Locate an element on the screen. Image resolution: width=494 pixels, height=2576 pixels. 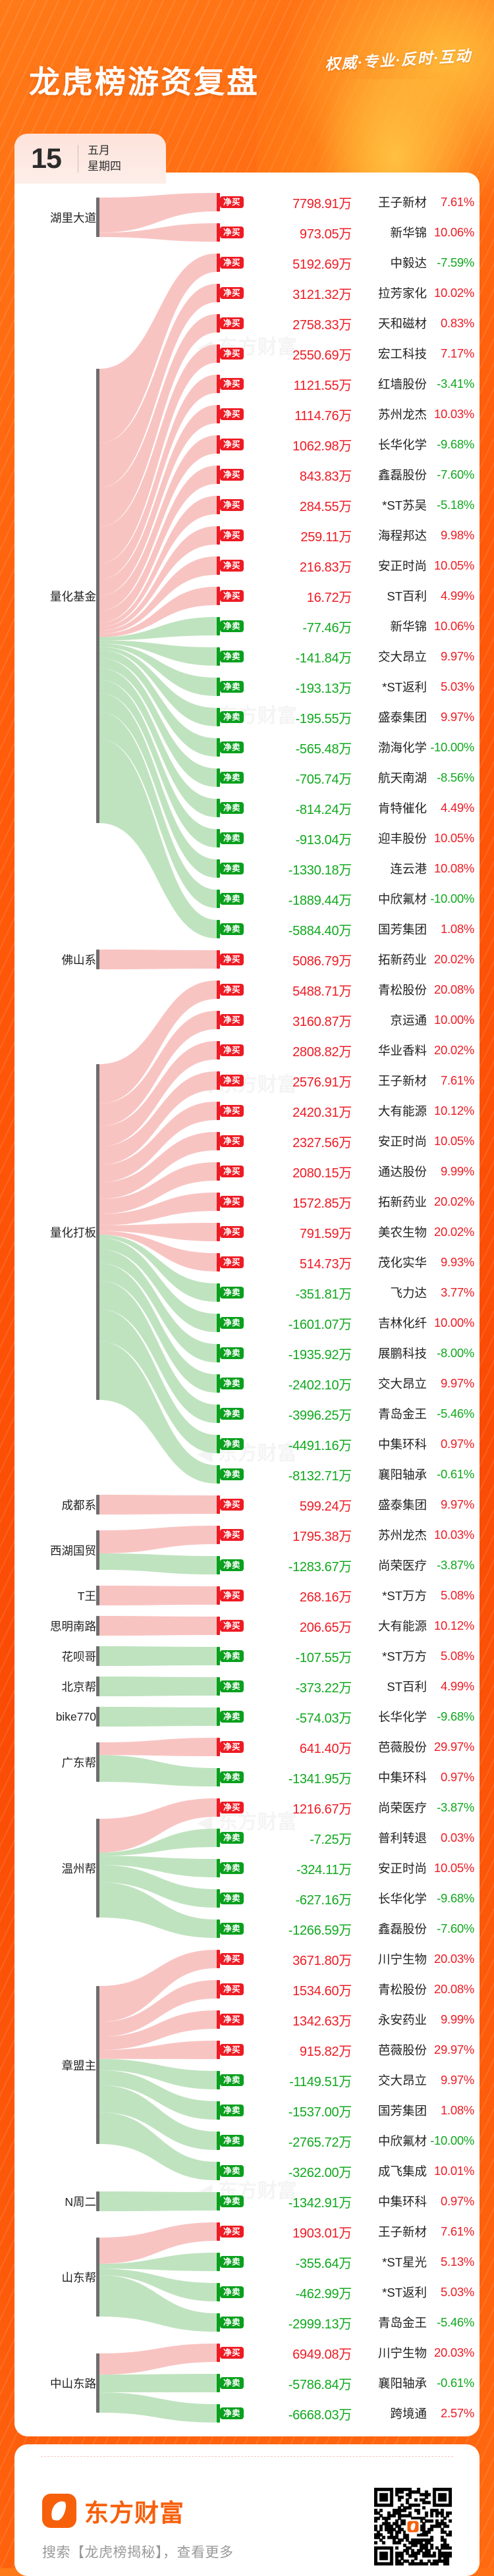
stock-name: 海程邦达 is located at coordinates (402, 536).